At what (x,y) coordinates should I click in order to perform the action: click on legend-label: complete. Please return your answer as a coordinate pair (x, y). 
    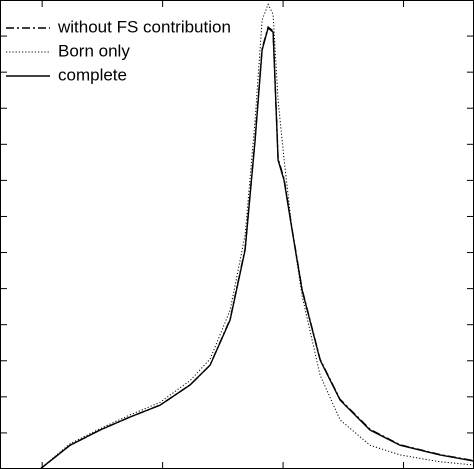
    Looking at the image, I should click on (92, 74).